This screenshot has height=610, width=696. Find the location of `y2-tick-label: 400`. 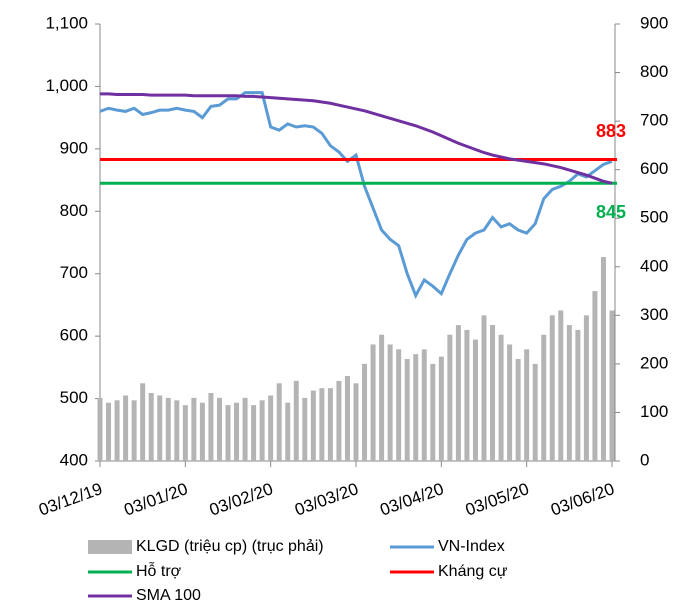

y2-tick-label: 400 is located at coordinates (654, 265).